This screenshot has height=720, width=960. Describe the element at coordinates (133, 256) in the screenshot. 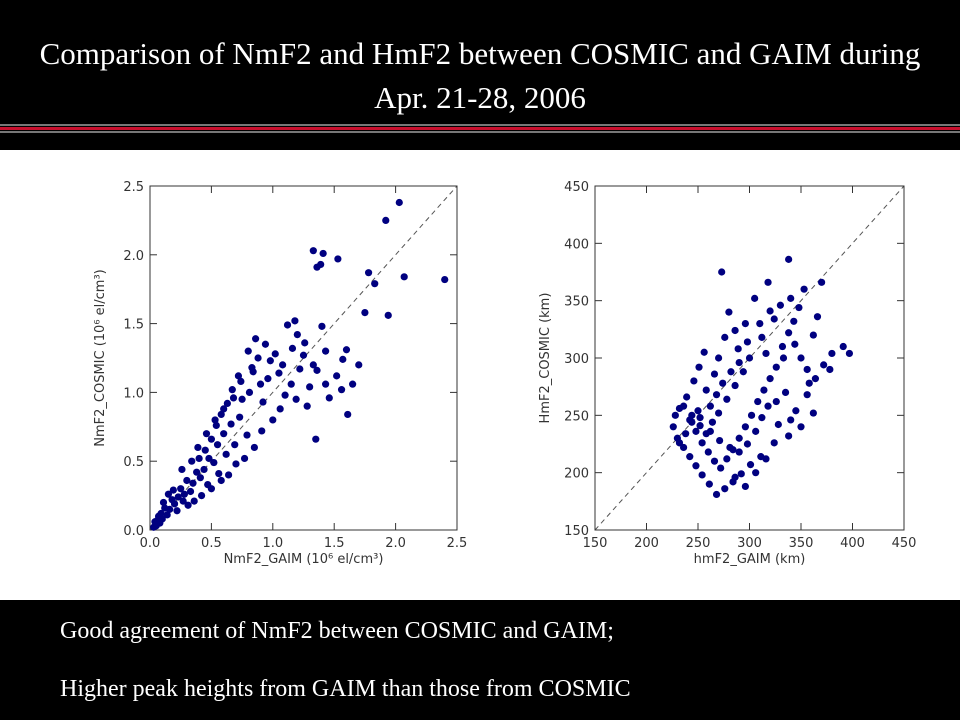

I see `y-tick-label: 2.0` at that location.